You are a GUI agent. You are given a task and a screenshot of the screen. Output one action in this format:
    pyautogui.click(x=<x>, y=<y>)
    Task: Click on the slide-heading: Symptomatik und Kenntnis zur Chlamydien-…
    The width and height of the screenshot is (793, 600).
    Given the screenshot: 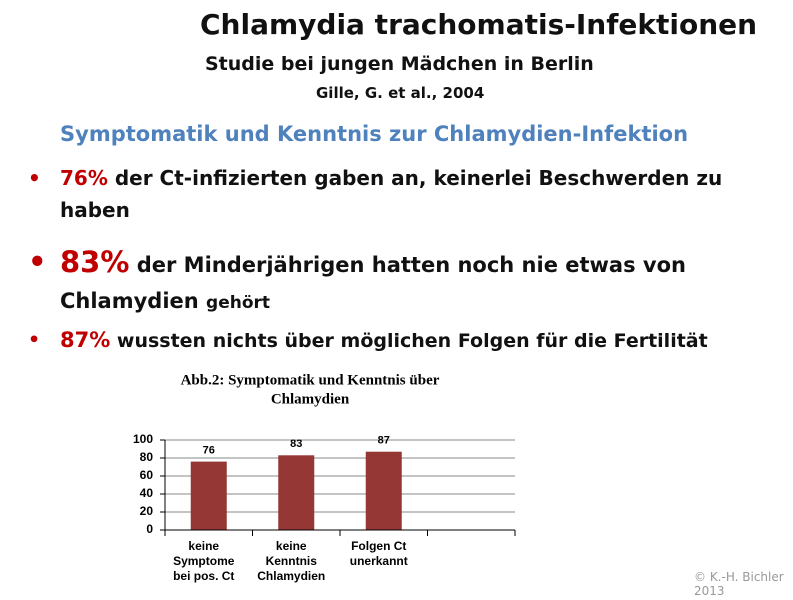 What is the action you would take?
    pyautogui.click(x=374, y=134)
    